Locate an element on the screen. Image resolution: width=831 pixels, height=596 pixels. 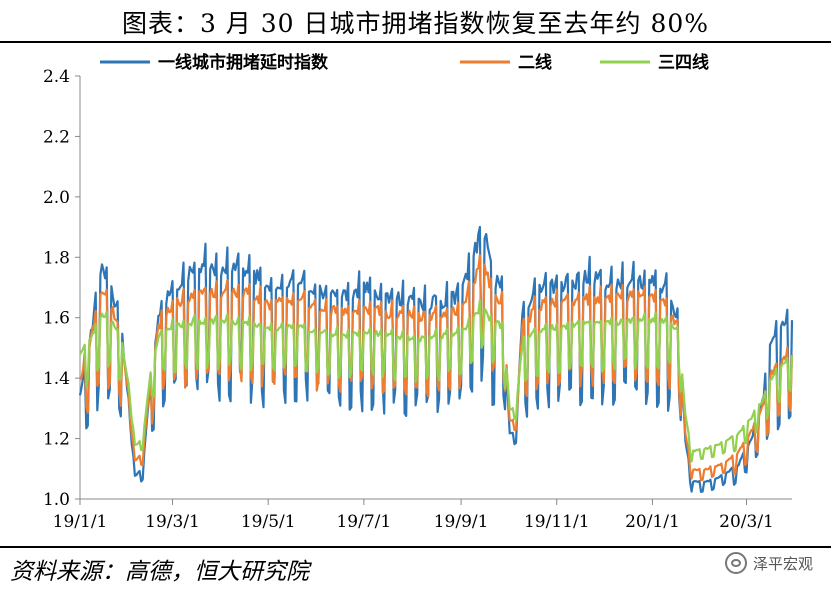
chart-title: 图表：3 月 30 日城市拥堵指数恢复至去年约 80% is located at coordinates (415, 23).